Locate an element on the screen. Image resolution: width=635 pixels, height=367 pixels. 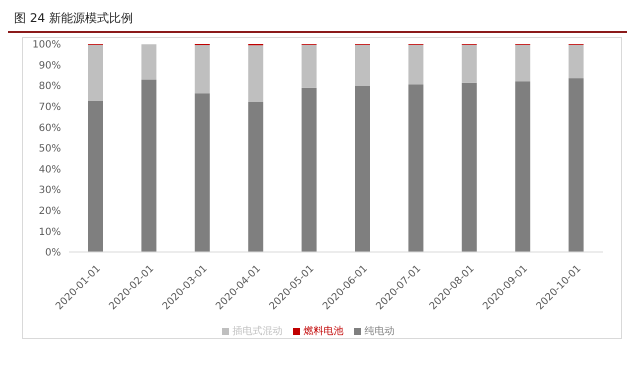
legend-label: 燃料电池 is located at coordinates (324, 331).